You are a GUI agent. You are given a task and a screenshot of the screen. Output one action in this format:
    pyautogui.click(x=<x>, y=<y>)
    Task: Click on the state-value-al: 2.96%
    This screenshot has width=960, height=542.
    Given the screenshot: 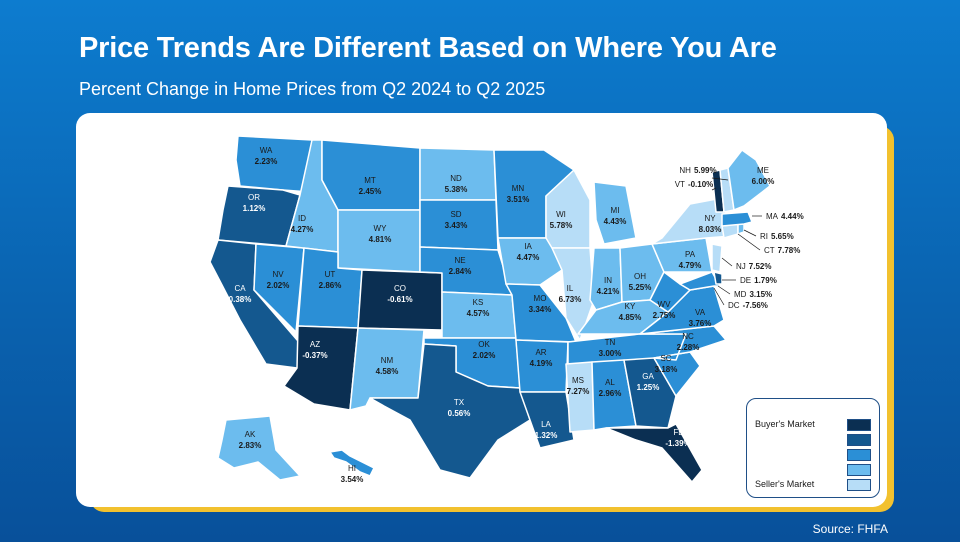 What is the action you would take?
    pyautogui.click(x=610, y=393)
    